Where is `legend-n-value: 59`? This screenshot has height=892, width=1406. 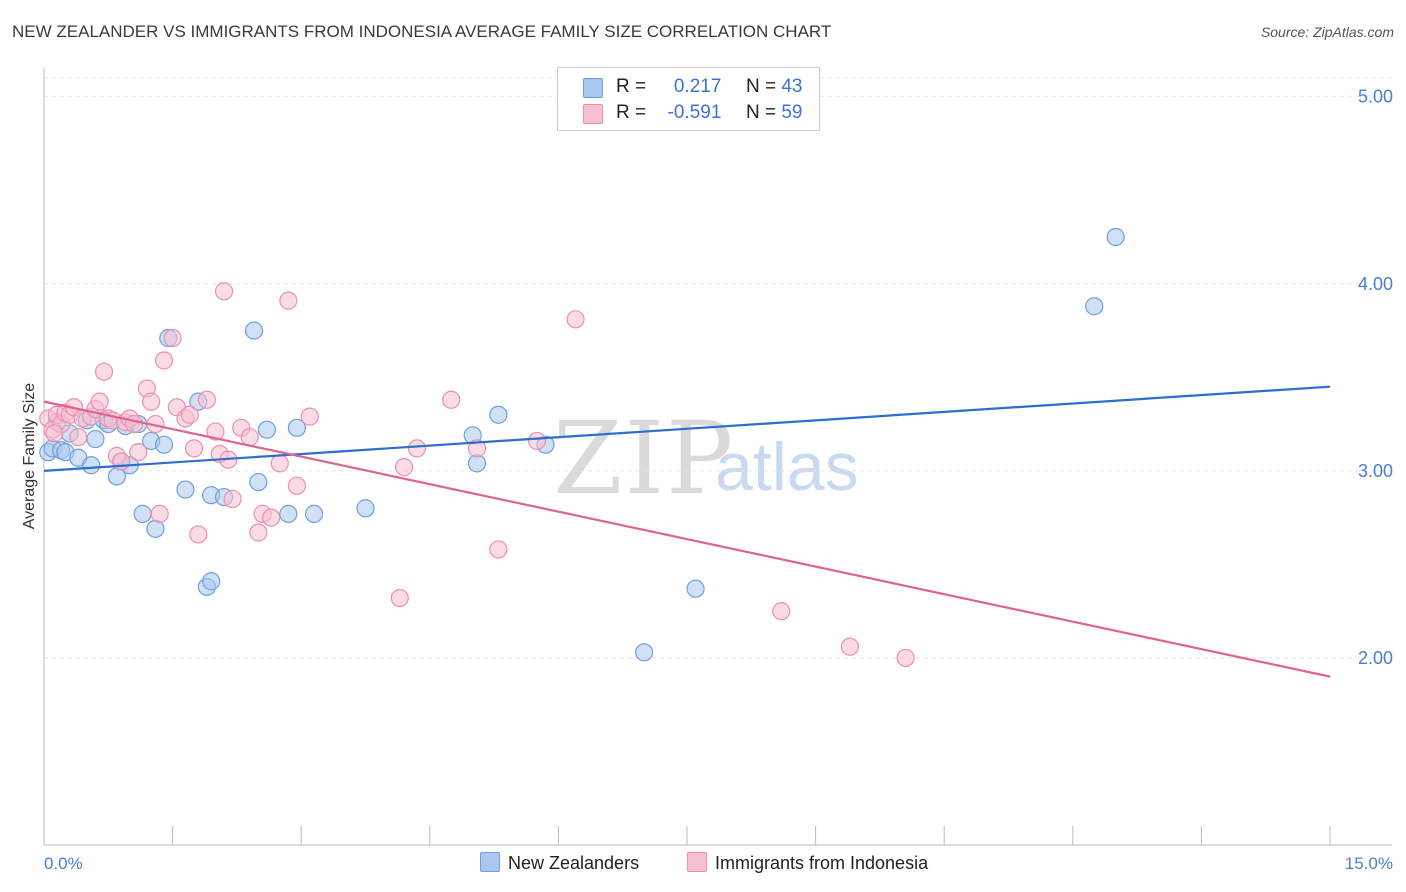 legend-n-value: 59 is located at coordinates (792, 112).